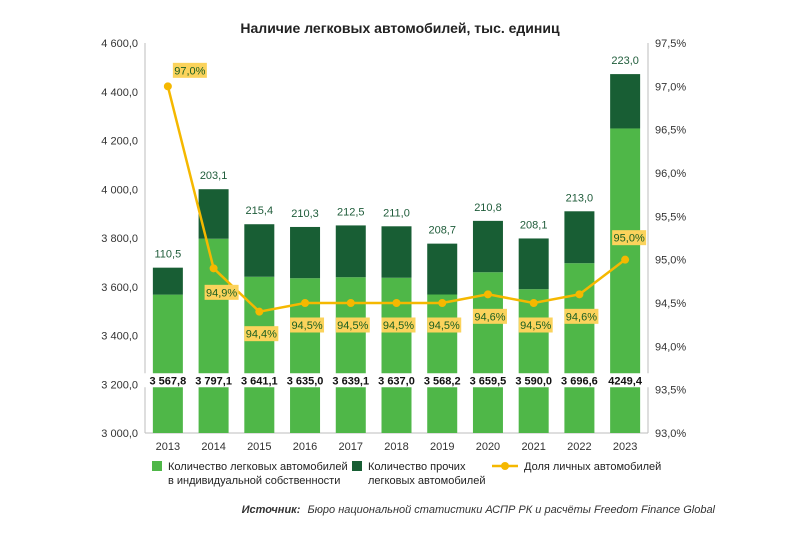 Image resolution: width=800 pixels, height=533 pixels. I want to click on source-label: Источник:, so click(271, 510).